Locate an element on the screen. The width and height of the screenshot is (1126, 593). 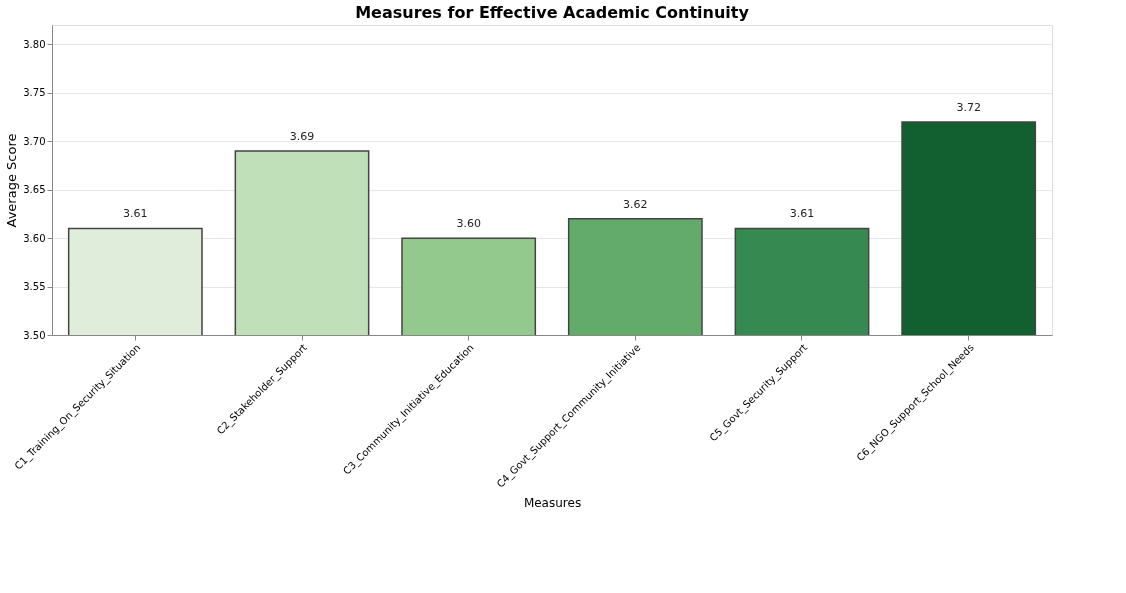
text: 3.70 is located at coordinates (34, 141).